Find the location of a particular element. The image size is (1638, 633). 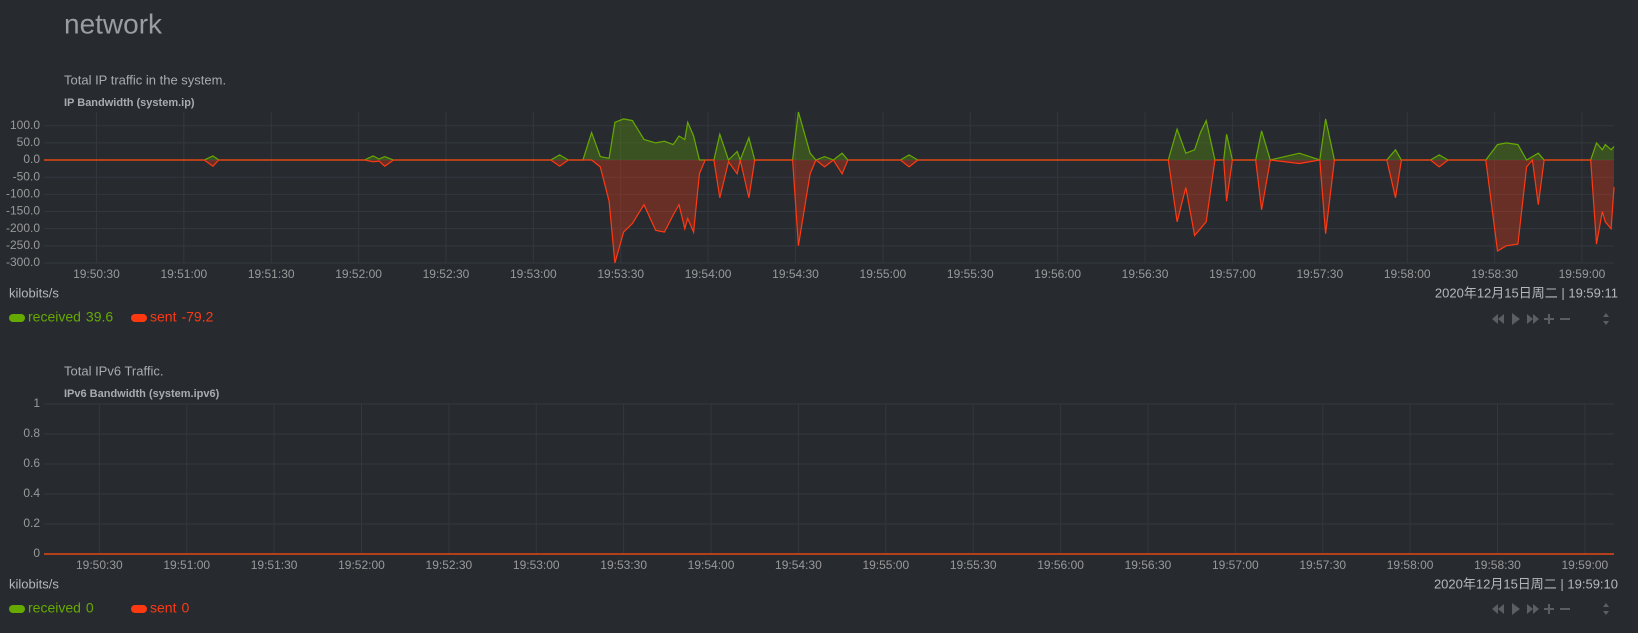

y-tick-label: 0.6 is located at coordinates (31, 463).